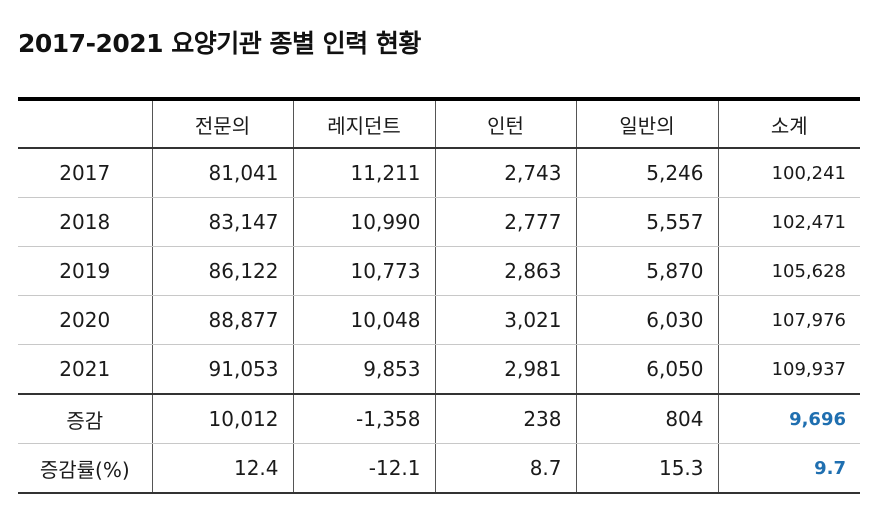 This screenshot has height=519, width=889. I want to click on cell-intern: 8.7, so click(505, 468).